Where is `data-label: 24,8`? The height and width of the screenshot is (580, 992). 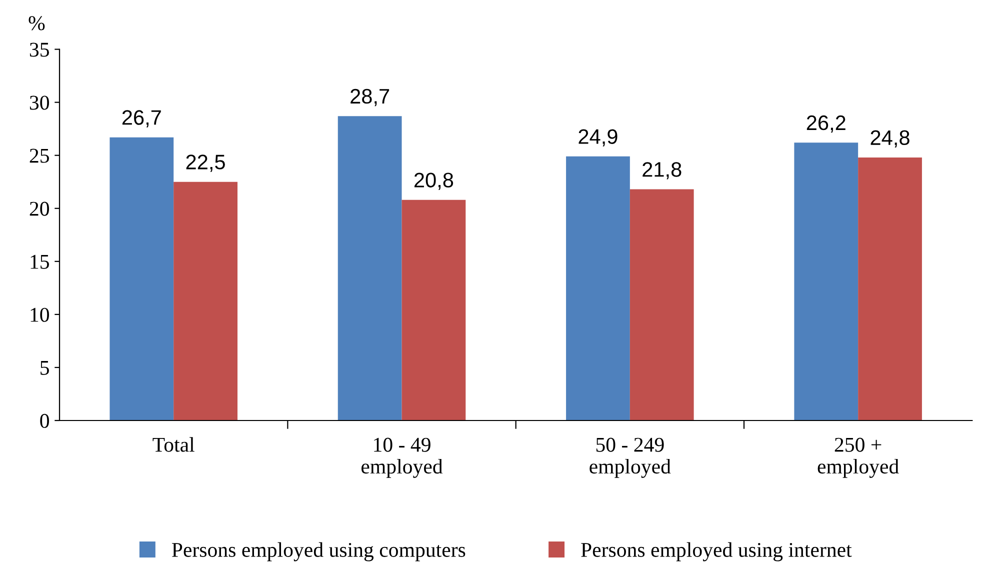
data-label: 24,8 is located at coordinates (890, 139).